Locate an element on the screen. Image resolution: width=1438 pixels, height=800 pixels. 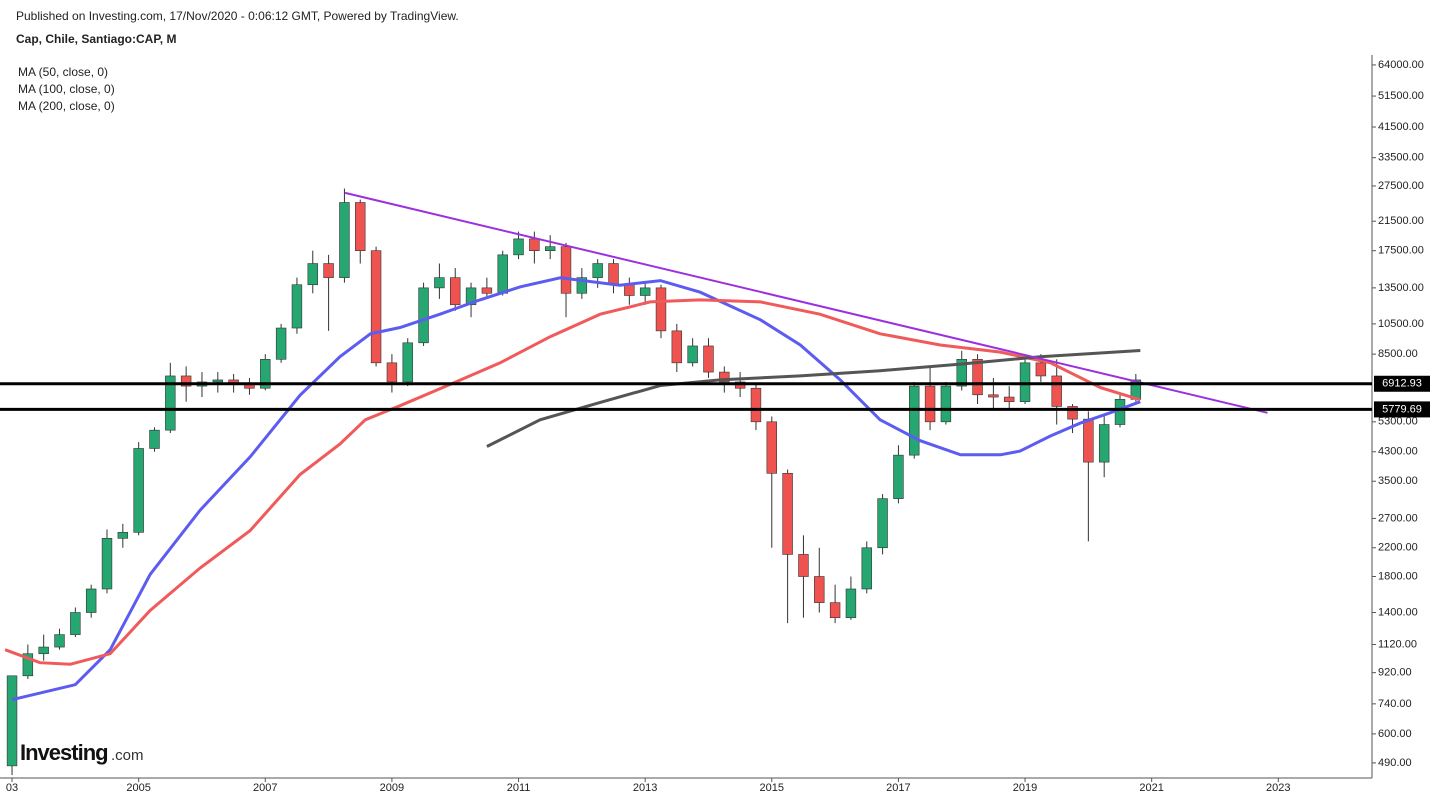
y-tick-label: 600.00 is located at coordinates (1395, 734).